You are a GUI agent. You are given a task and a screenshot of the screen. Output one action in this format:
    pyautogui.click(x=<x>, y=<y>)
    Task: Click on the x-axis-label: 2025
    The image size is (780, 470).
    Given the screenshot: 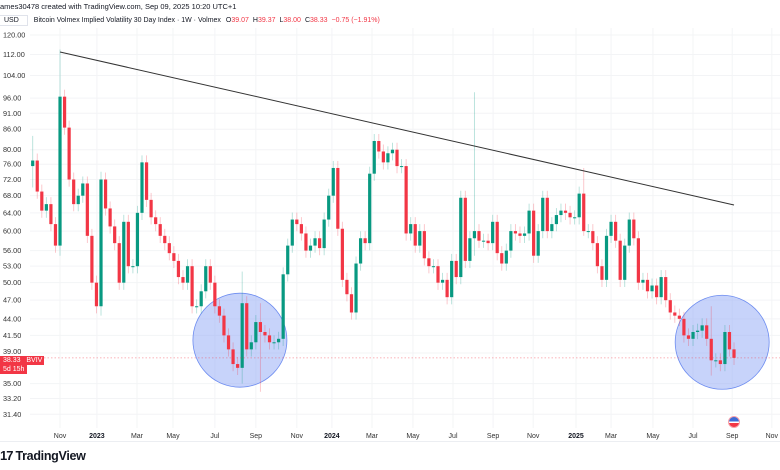 What is the action you would take?
    pyautogui.click(x=576, y=436)
    